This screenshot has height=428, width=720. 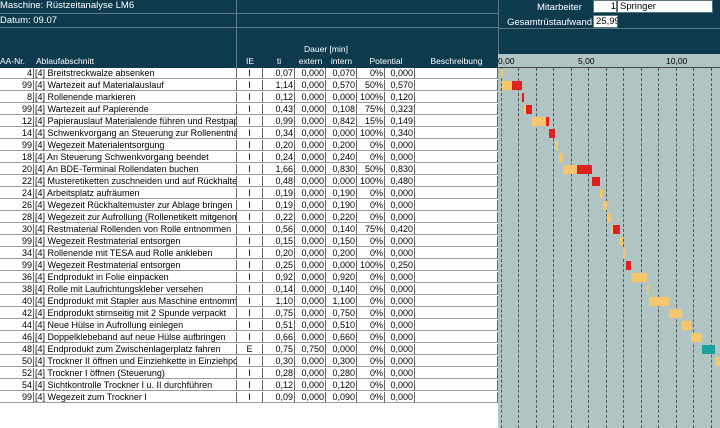 What do you see at coordinates (371, 181) in the screenshot?
I see `cell-pp: 100%` at bounding box center [371, 181].